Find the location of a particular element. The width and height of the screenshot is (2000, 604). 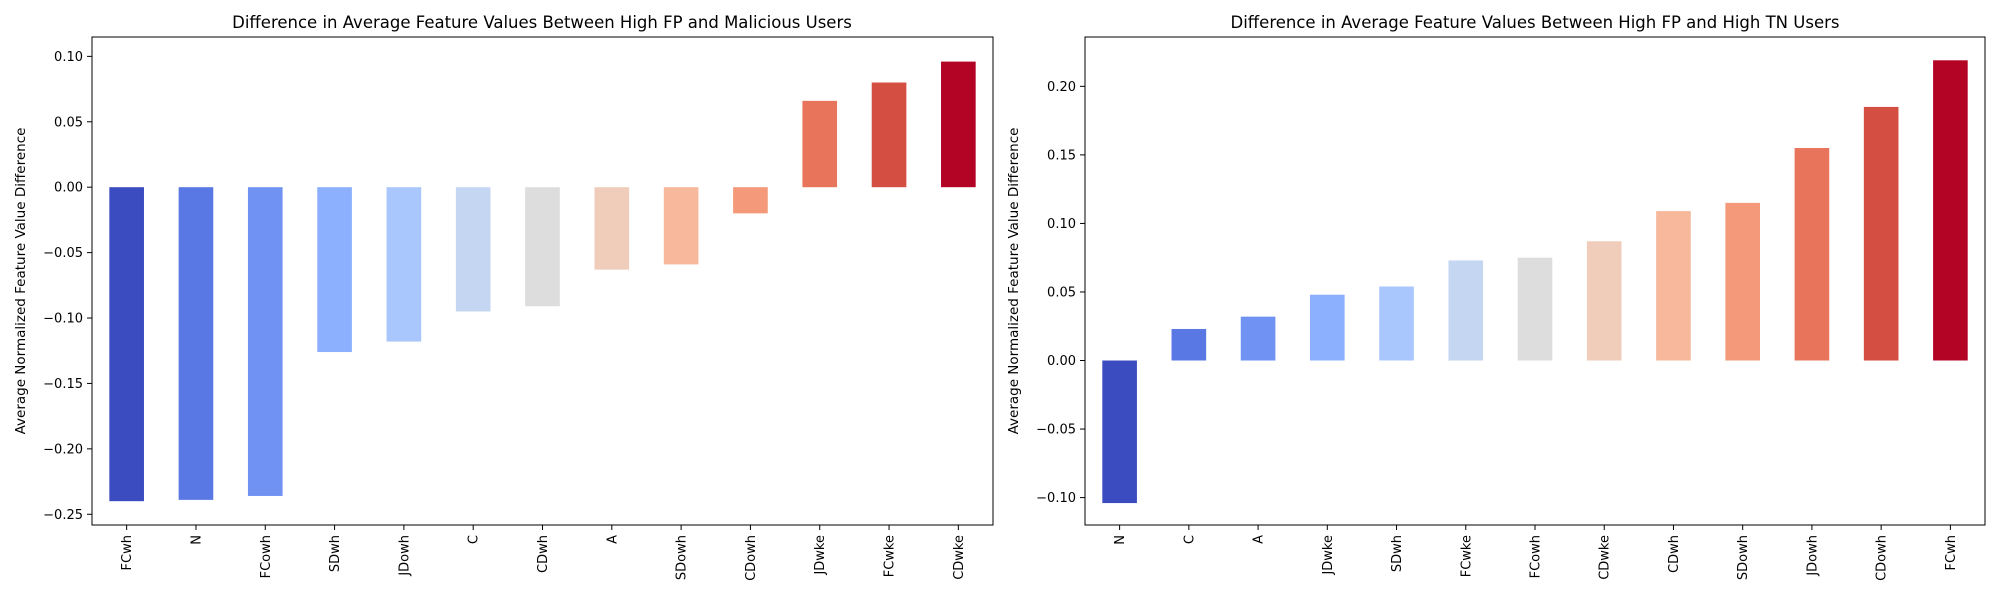

y-tick-label: 0.15 is located at coordinates (1061, 155).